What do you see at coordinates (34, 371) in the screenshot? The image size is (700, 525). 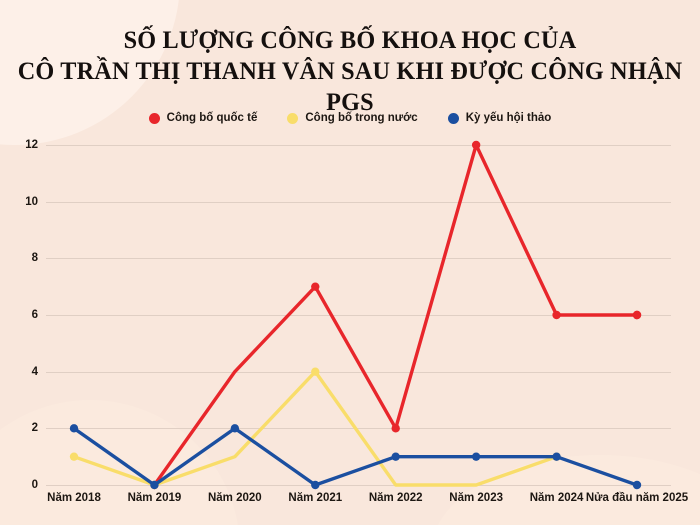 I see `y-axis-tick-label: 4` at bounding box center [34, 371].